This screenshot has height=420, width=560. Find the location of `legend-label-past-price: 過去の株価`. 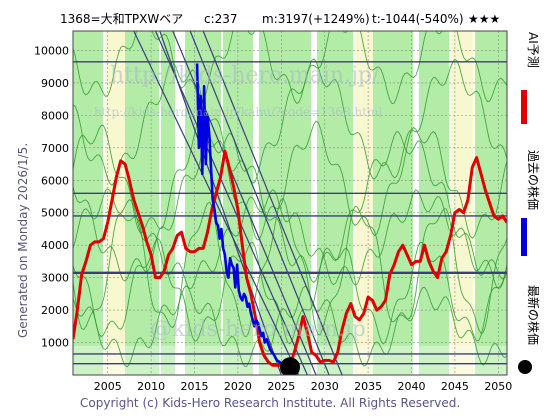

legend-label-past-price: 過去の株価 is located at coordinates (533, 180).